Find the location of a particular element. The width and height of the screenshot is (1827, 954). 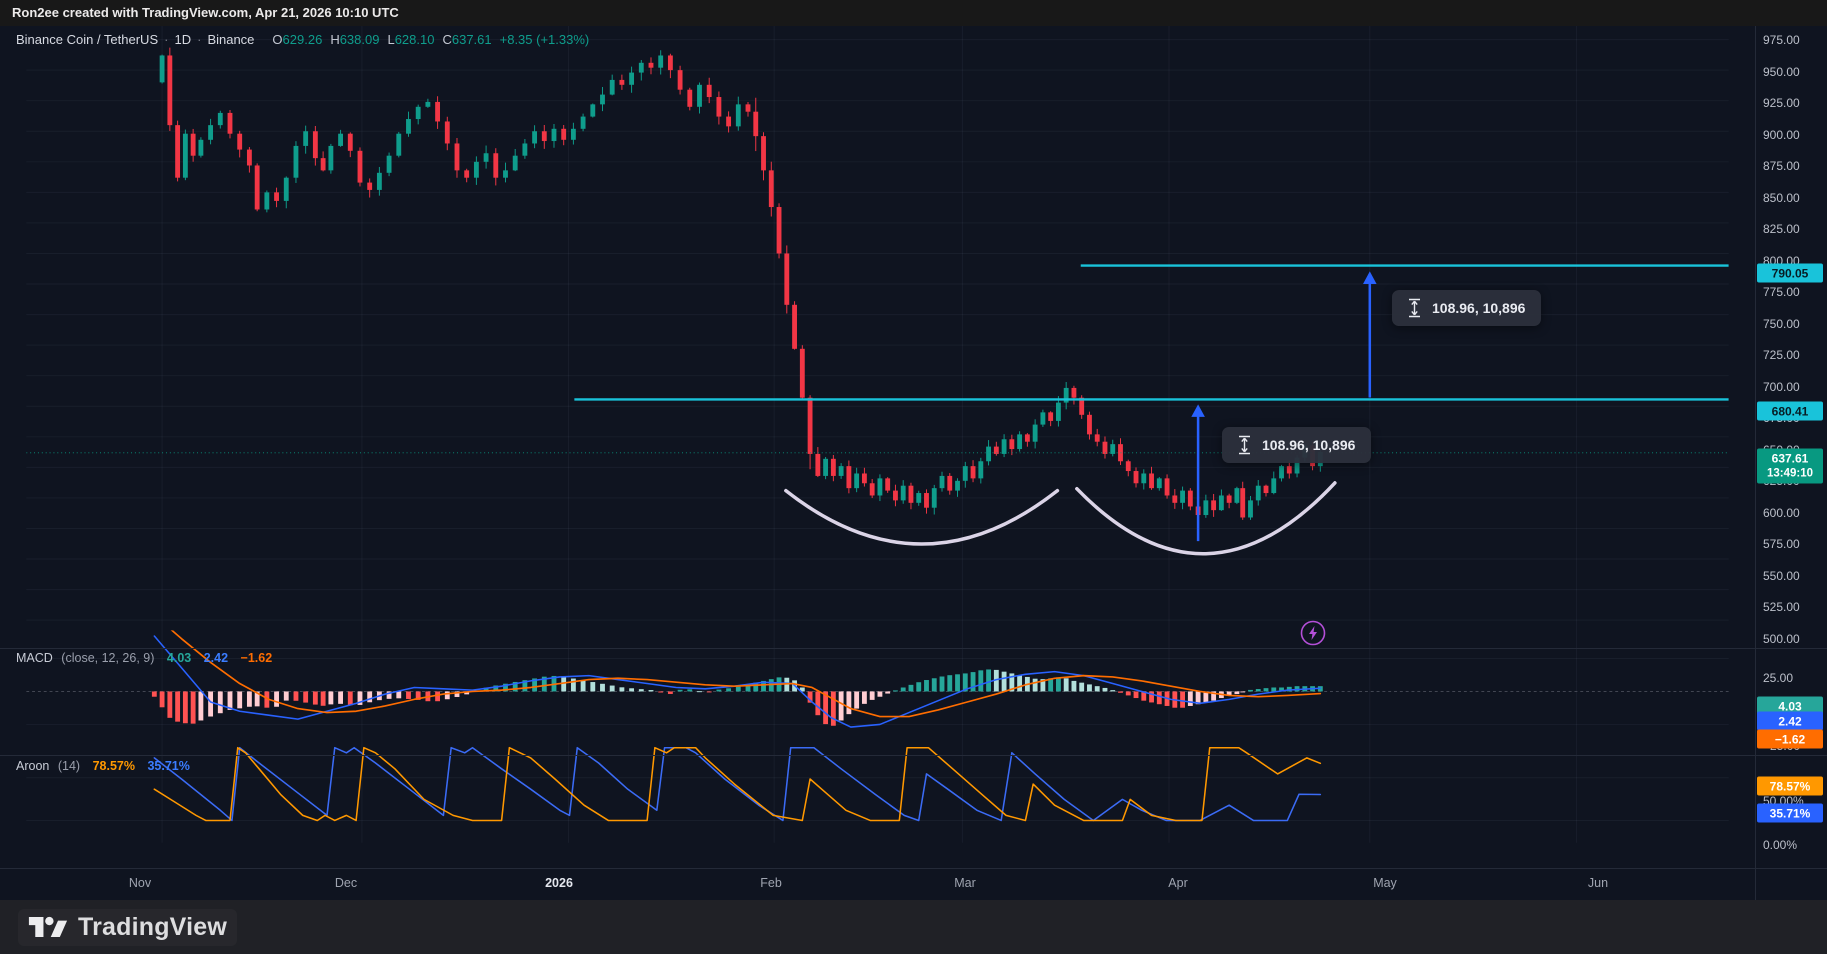

footer-bar: TradingView is located at coordinates (913, 927).